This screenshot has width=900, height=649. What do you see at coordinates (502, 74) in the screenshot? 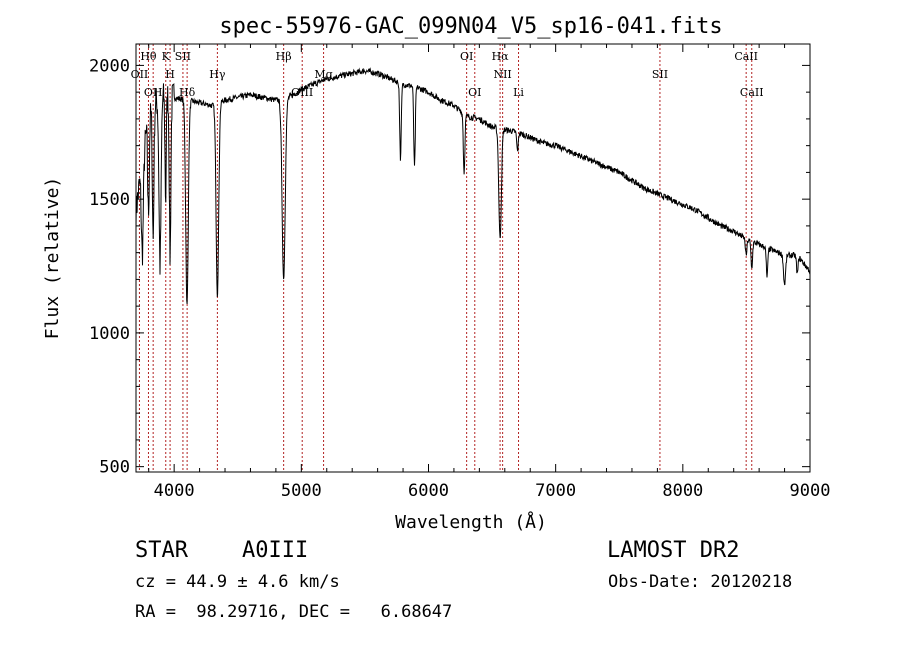
I see `line-label: NII` at bounding box center [502, 74].